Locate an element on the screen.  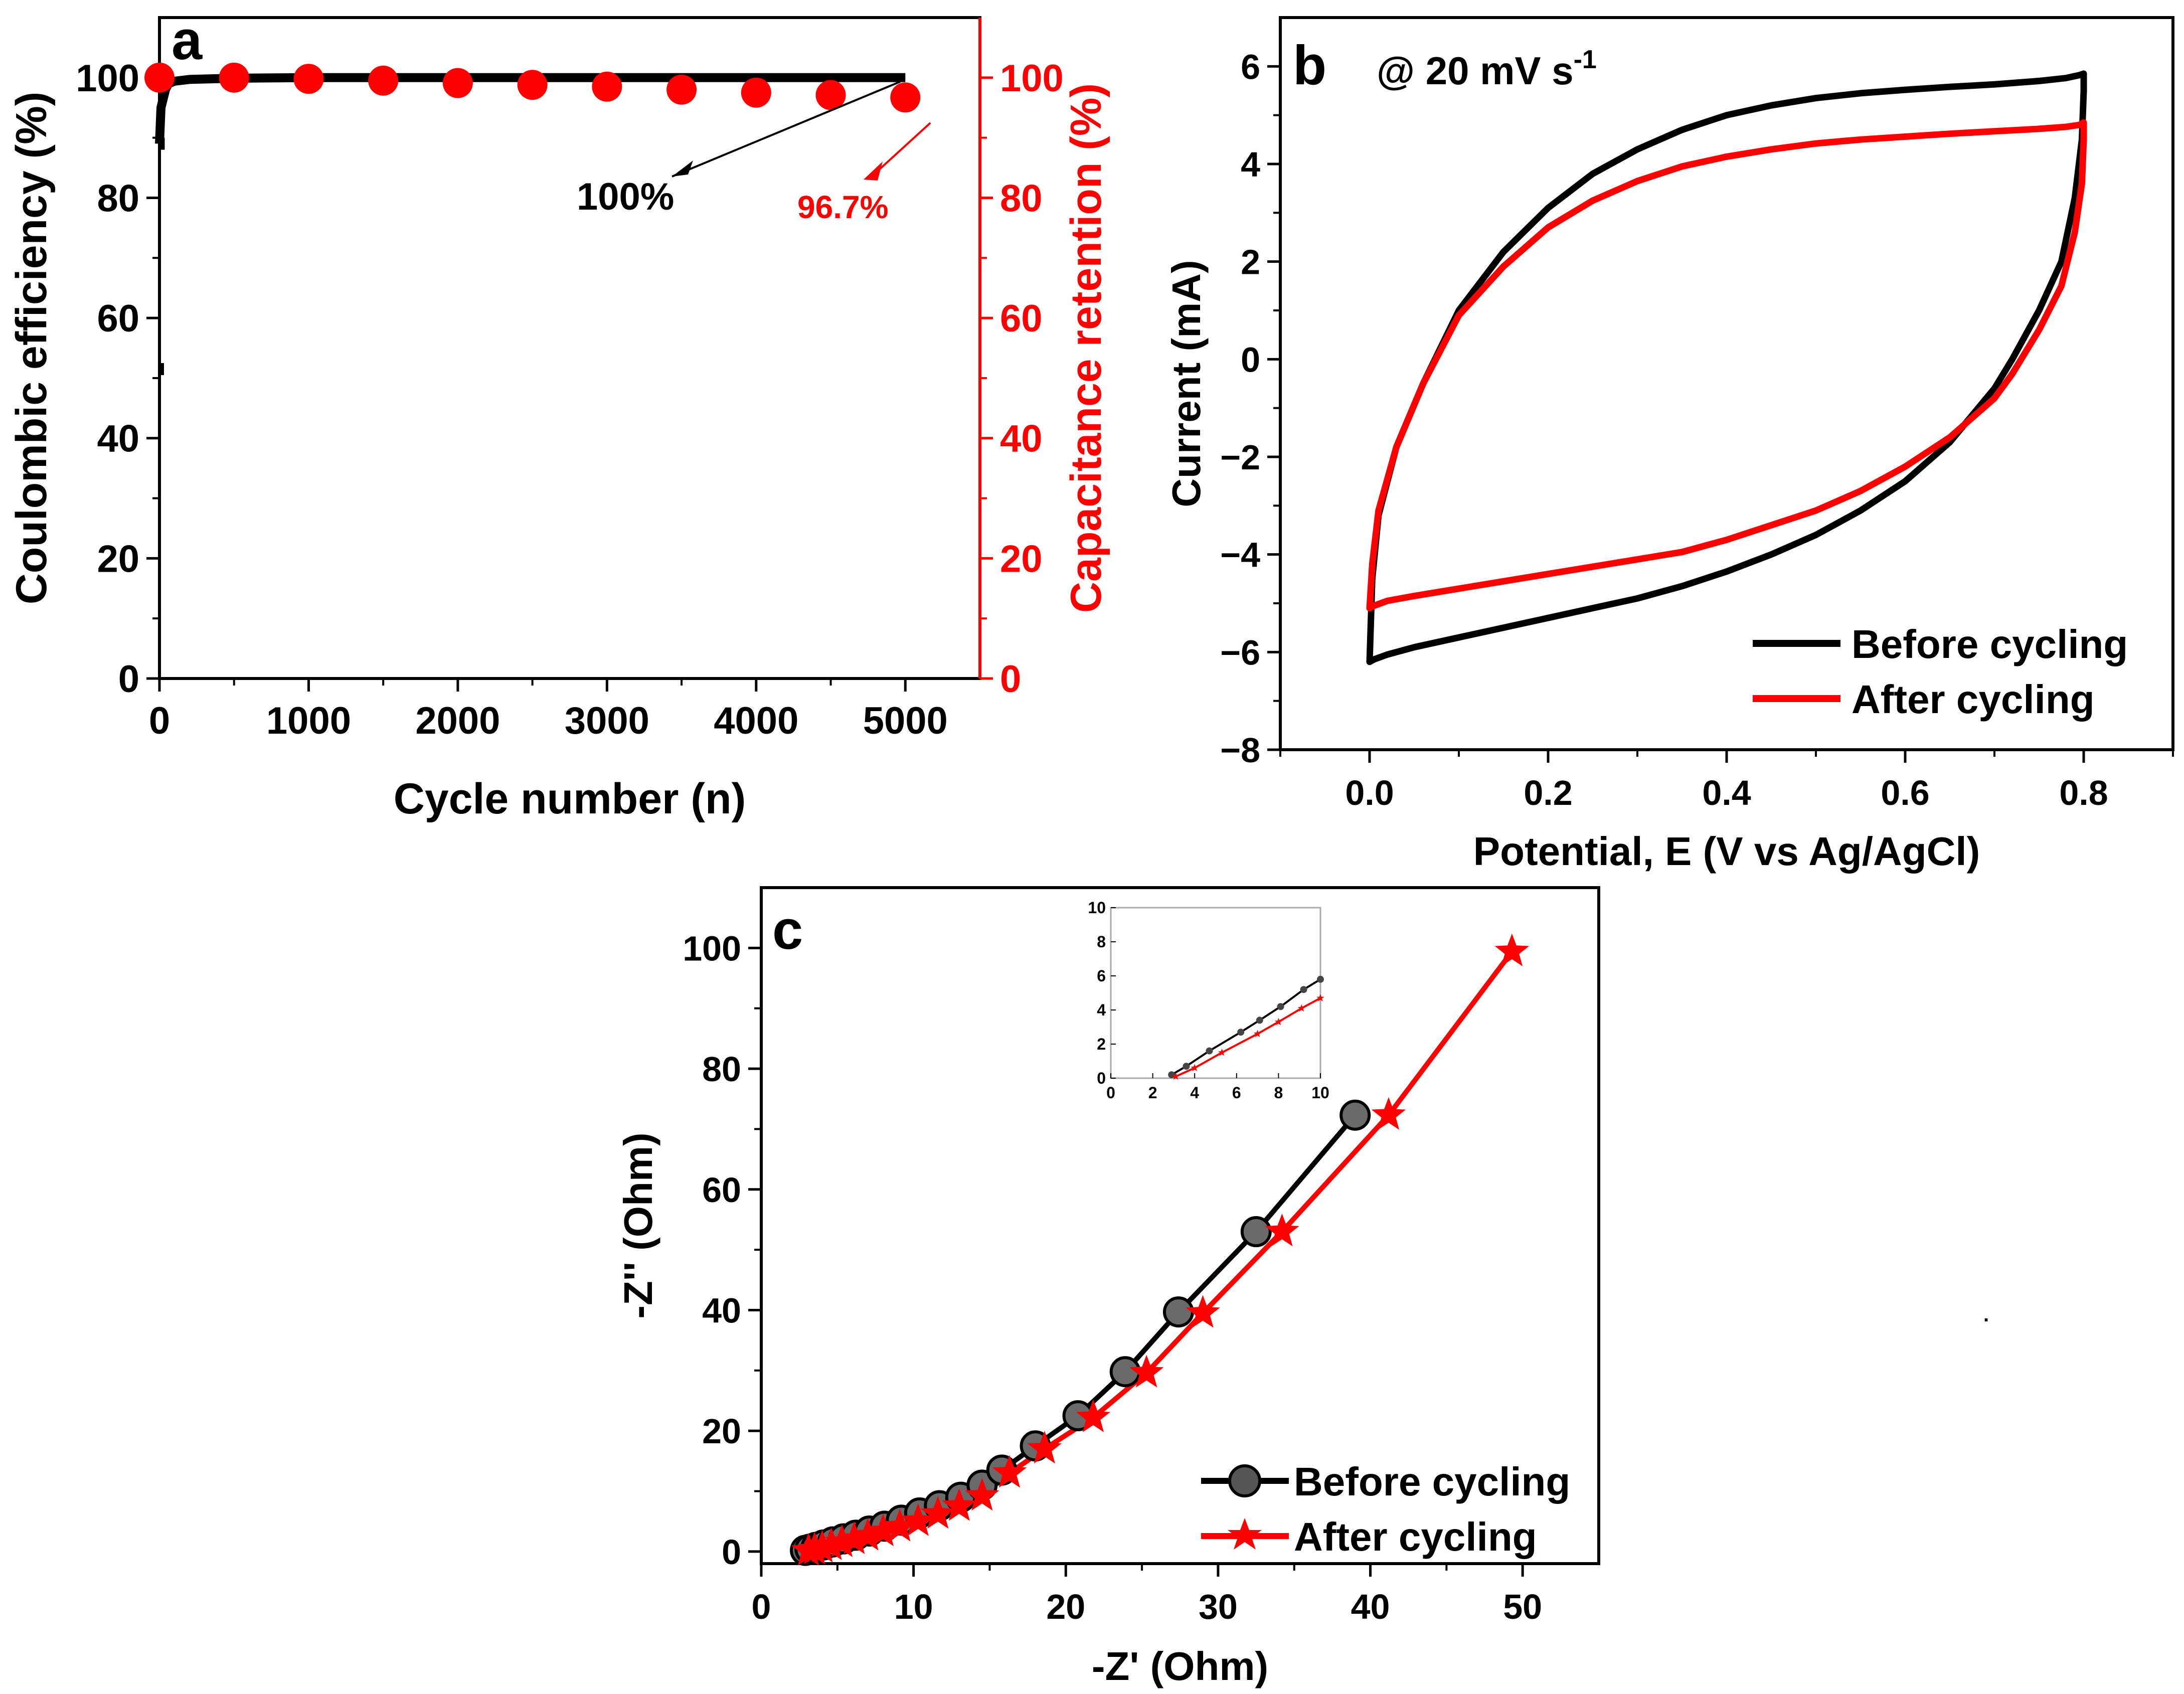
panel-b-legend: Before cycling After cycling is located at coordinates (1940, 672).